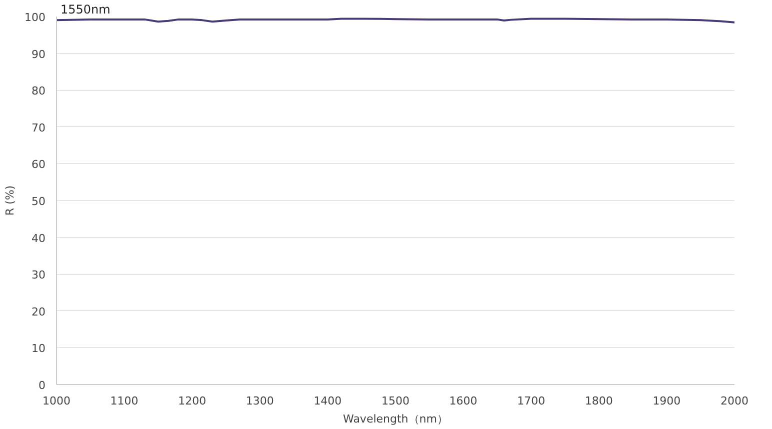 The image size is (772, 429). What do you see at coordinates (328, 401) in the screenshot?
I see `x-tick-label: 1400` at bounding box center [328, 401].